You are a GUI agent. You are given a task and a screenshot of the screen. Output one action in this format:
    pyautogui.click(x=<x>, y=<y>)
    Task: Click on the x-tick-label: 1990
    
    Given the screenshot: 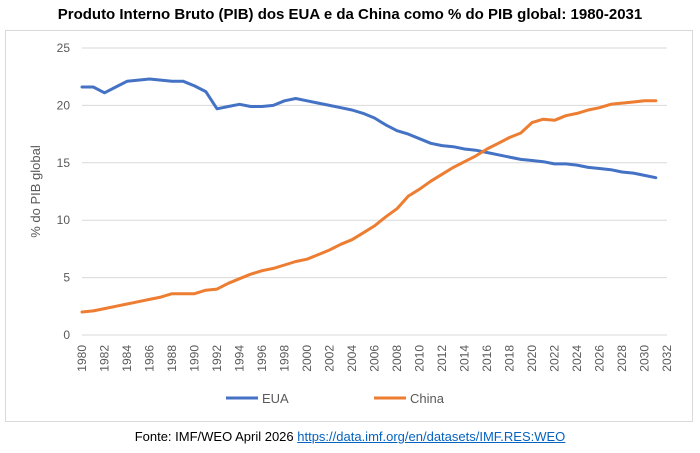 What is the action you would take?
    pyautogui.click(x=195, y=358)
    